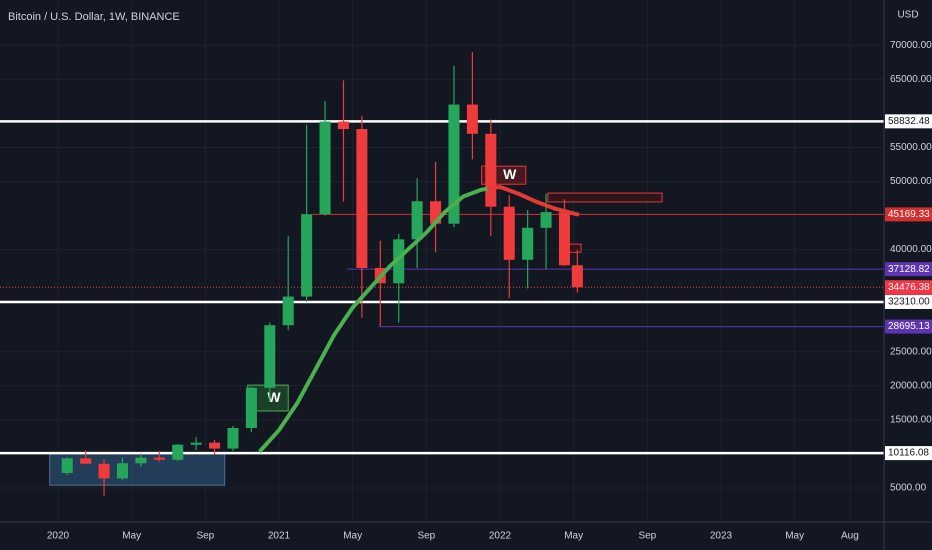  What do you see at coordinates (721, 536) in the screenshot?
I see `x-tick-label: 2023` at bounding box center [721, 536].